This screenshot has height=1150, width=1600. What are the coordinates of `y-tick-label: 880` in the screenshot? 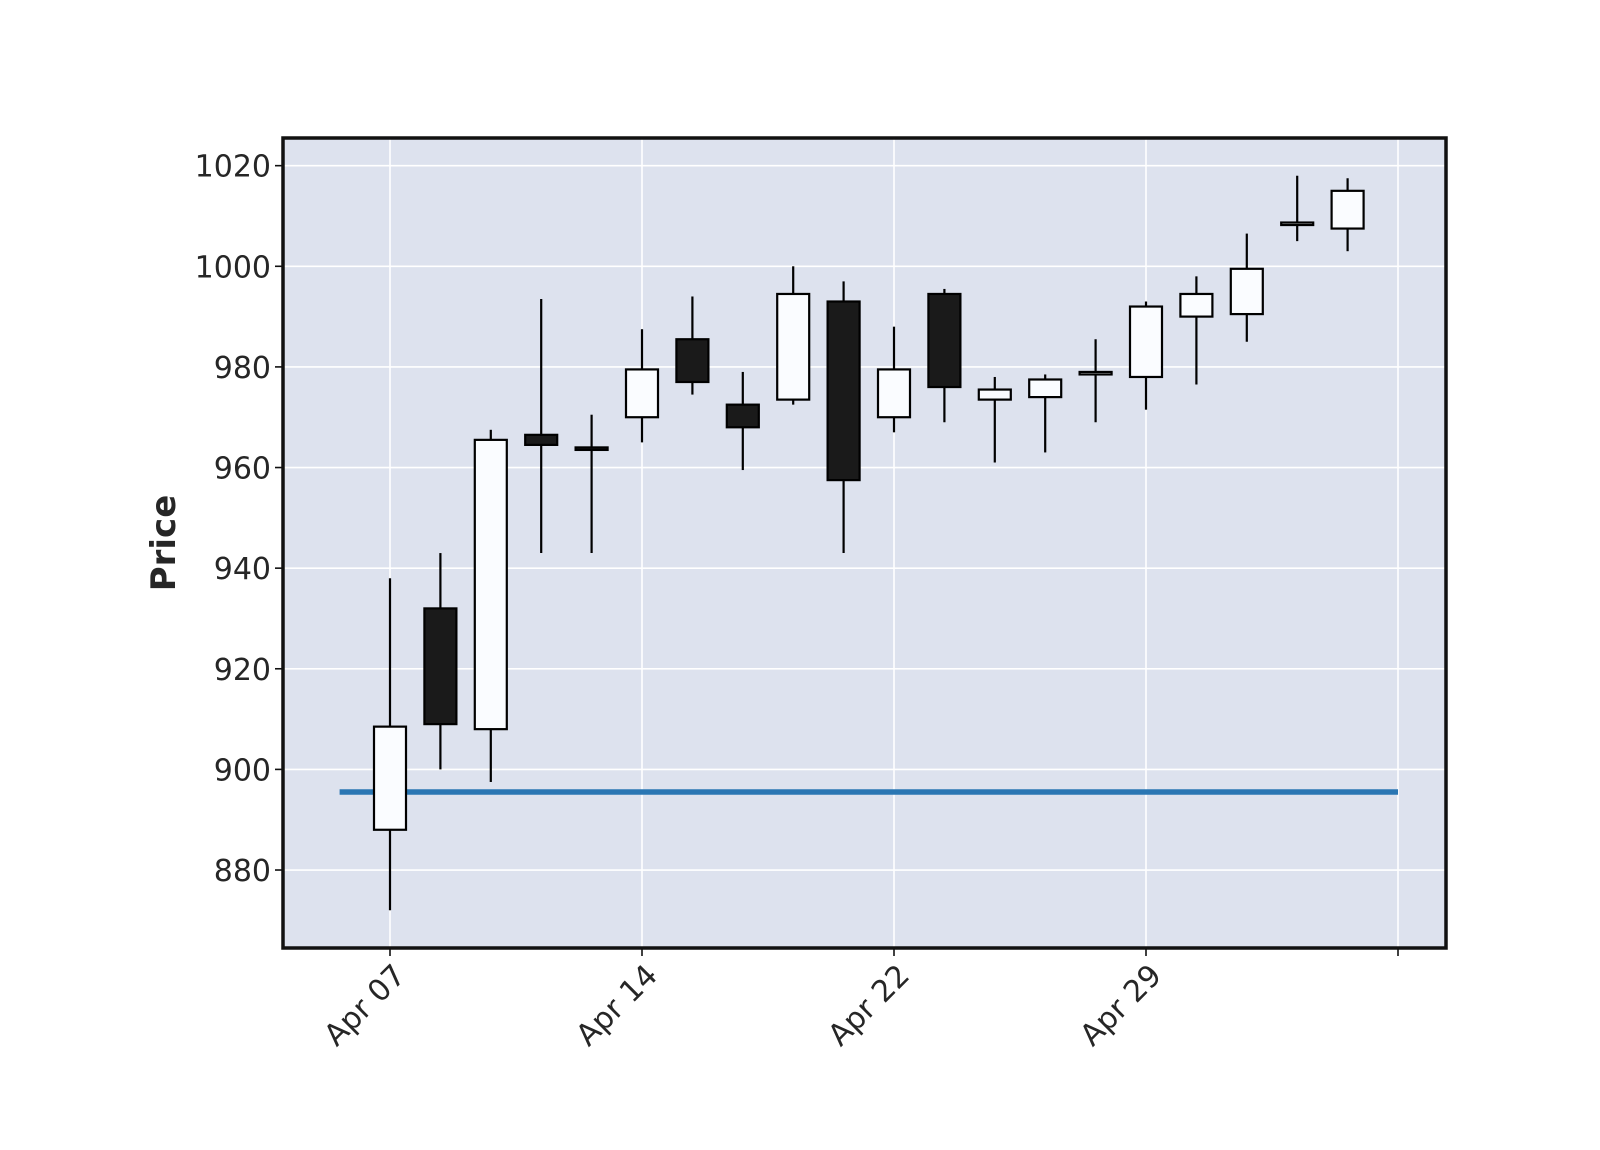 It's located at (242, 871).